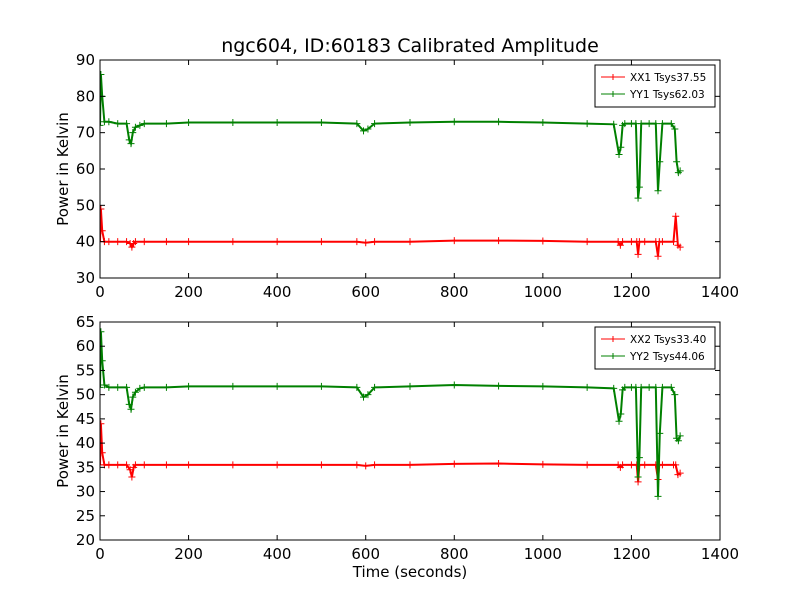 The width and height of the screenshot is (800, 600). What do you see at coordinates (85, 419) in the screenshot?
I see `y-tick-label: 45` at bounding box center [85, 419].